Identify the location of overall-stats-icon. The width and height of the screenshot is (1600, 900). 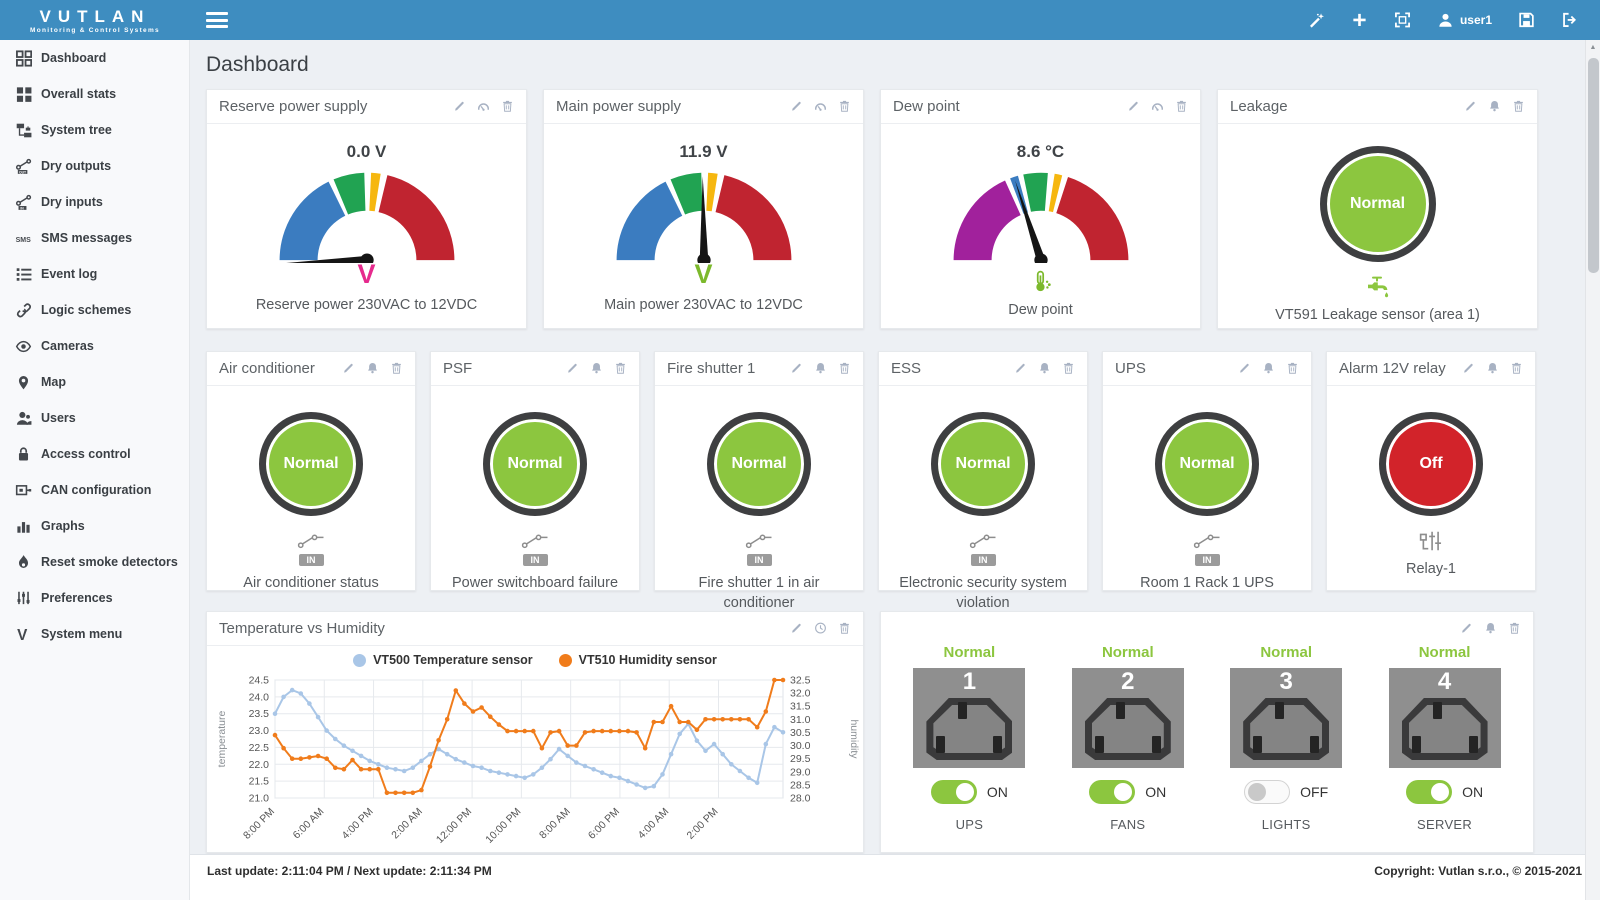
(23, 94).